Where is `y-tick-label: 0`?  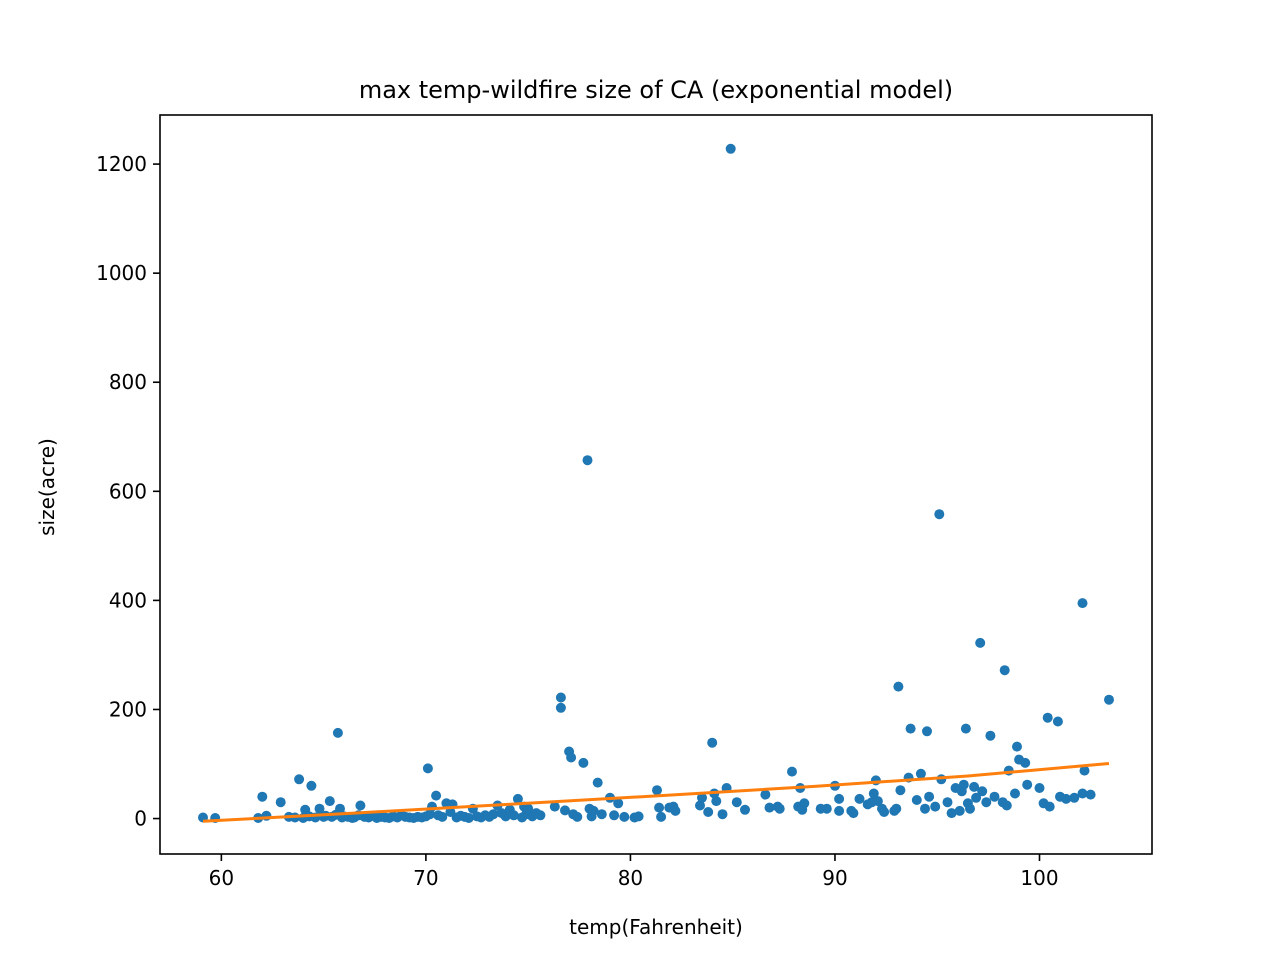 y-tick-label: 0 is located at coordinates (140, 819).